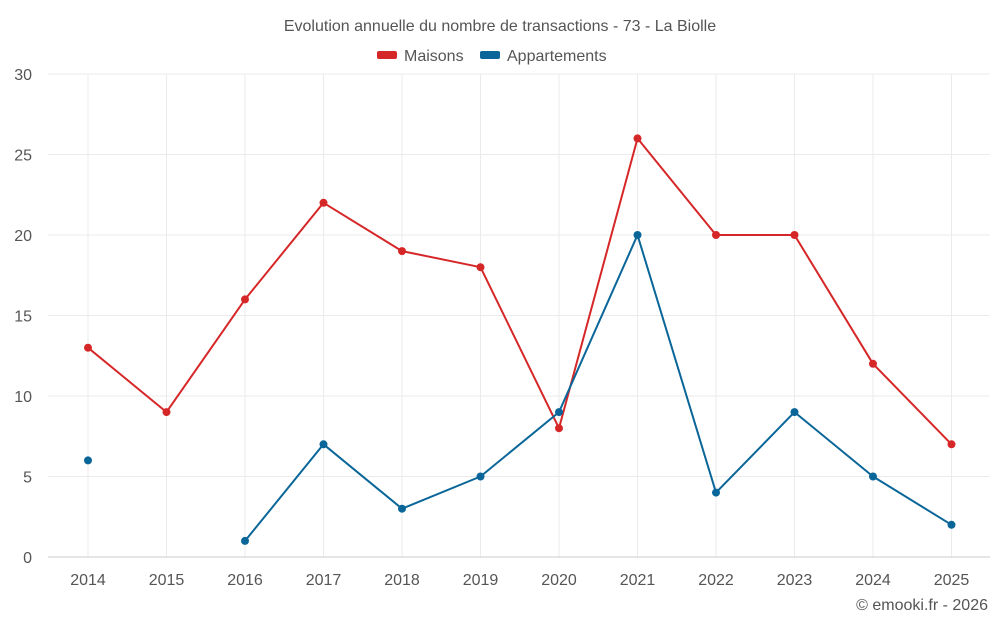  I want to click on data-point-maisons-2022, so click(716, 235).